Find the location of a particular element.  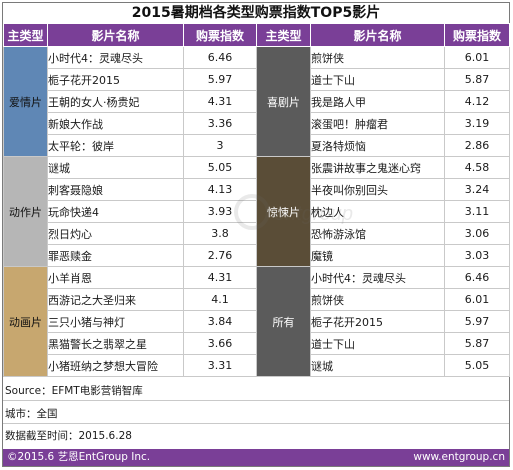

header-index-left: 购票指数 is located at coordinates (220, 35).